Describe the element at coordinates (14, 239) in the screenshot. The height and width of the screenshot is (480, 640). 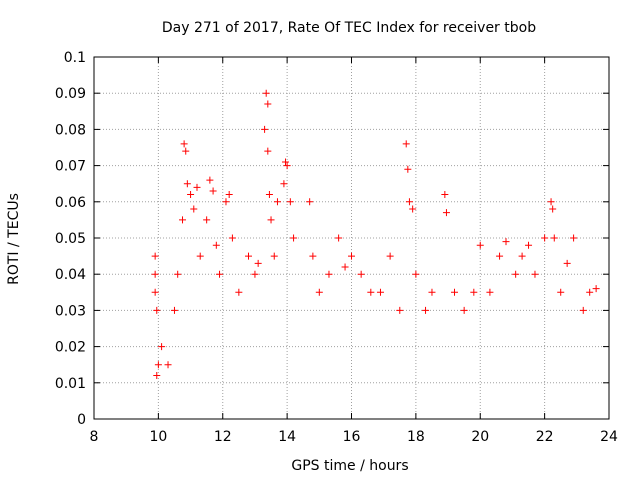
I see `y-axis-label: ROTI / TECUs` at that location.